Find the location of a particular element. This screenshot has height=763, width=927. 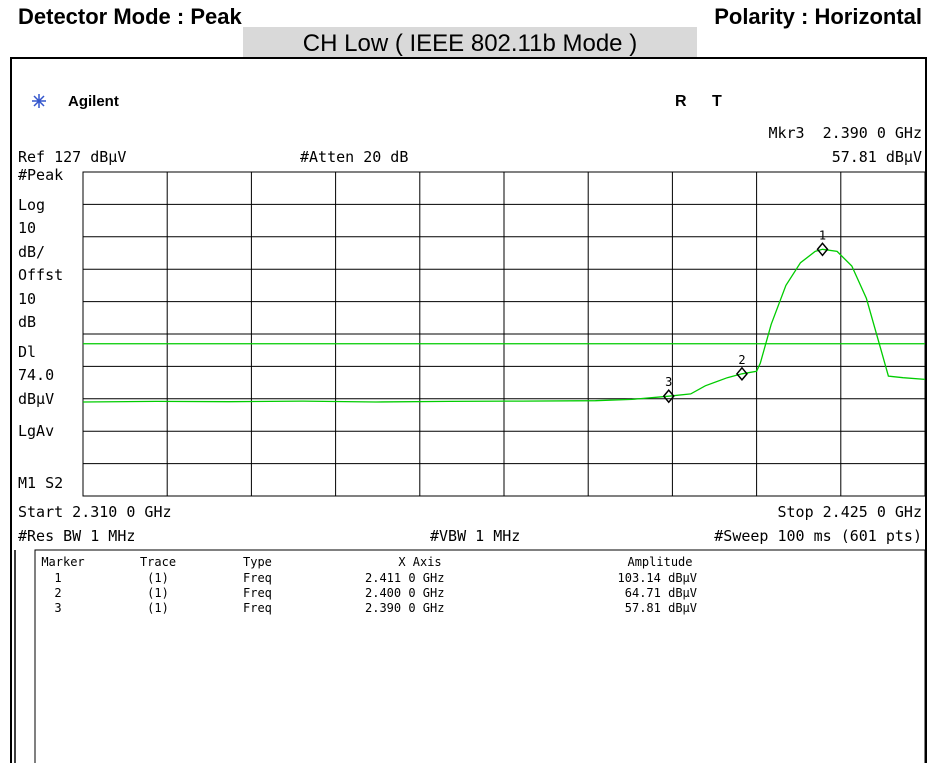

side-label: LgAv is located at coordinates (36, 431).